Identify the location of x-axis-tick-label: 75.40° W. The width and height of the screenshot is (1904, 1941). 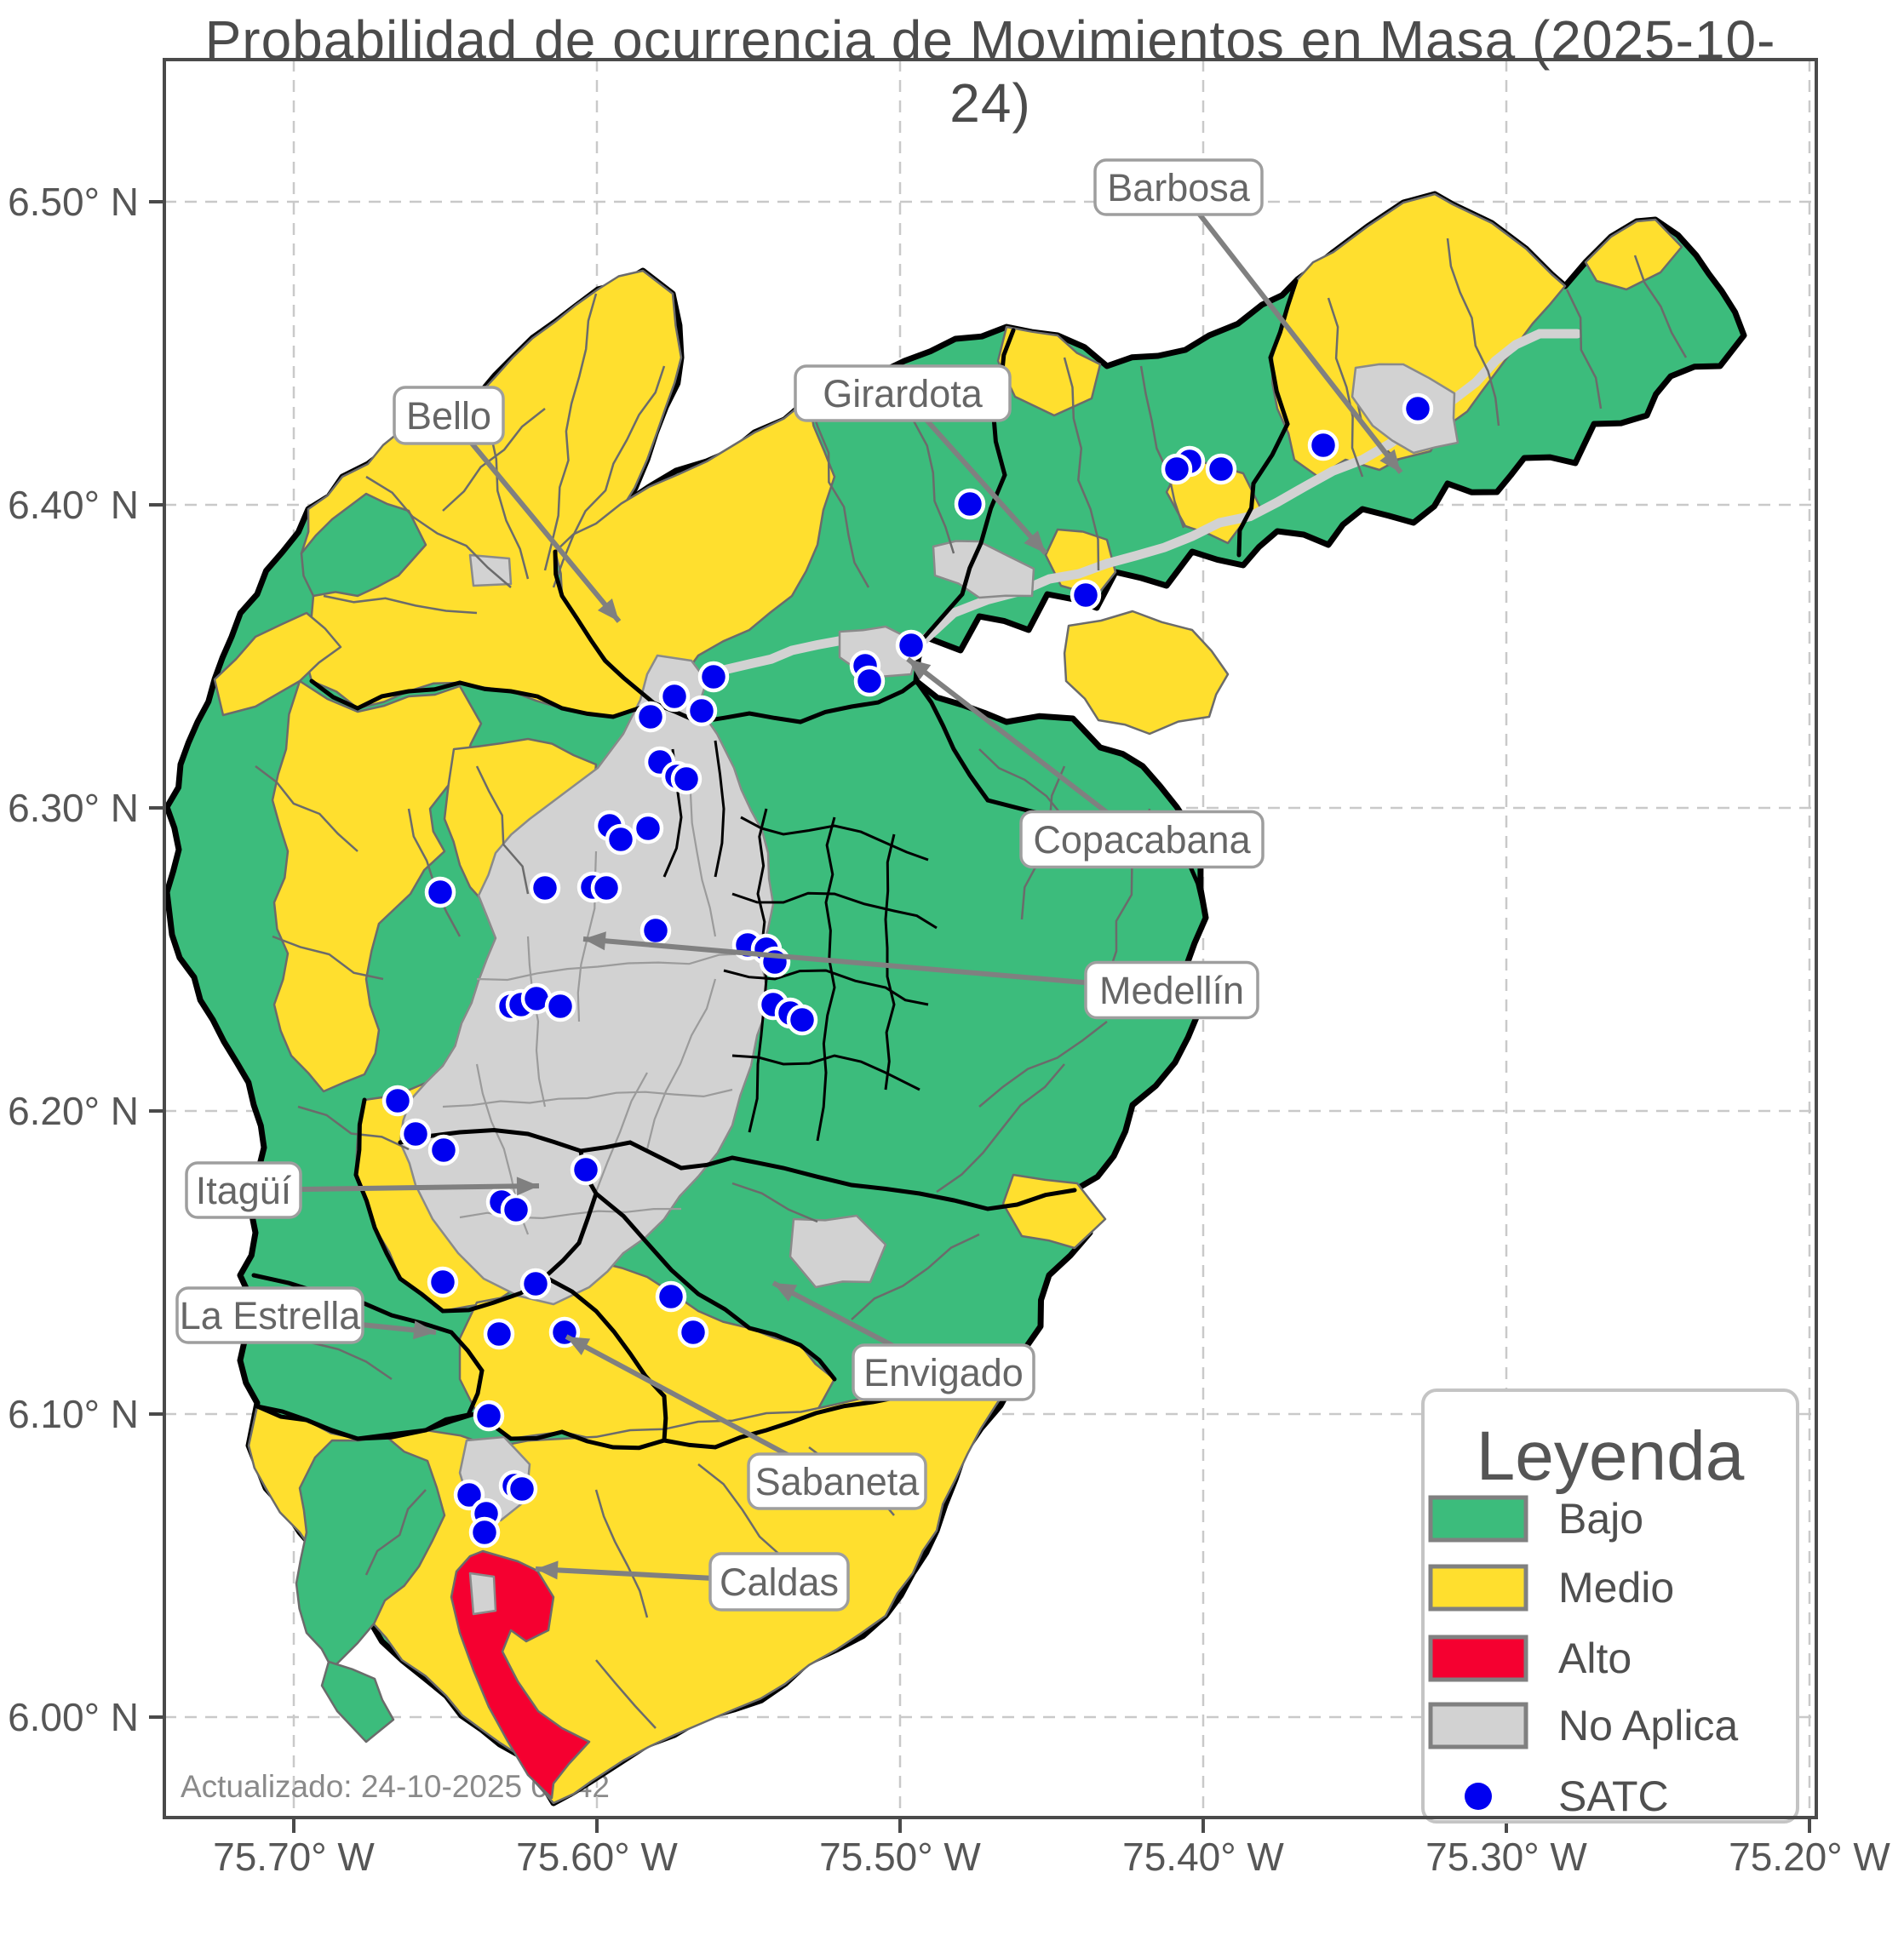
(1203, 1857).